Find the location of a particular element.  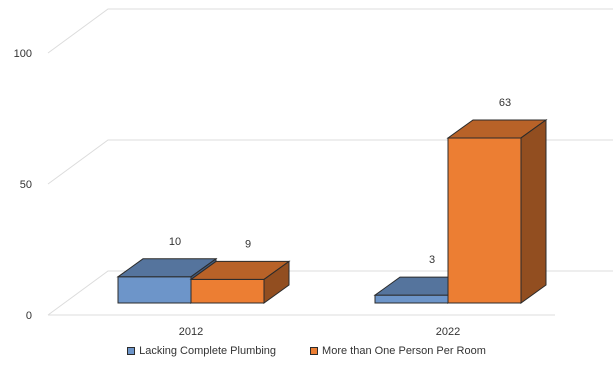

y-axis: 0 50 100 is located at coordinates (23, 185).